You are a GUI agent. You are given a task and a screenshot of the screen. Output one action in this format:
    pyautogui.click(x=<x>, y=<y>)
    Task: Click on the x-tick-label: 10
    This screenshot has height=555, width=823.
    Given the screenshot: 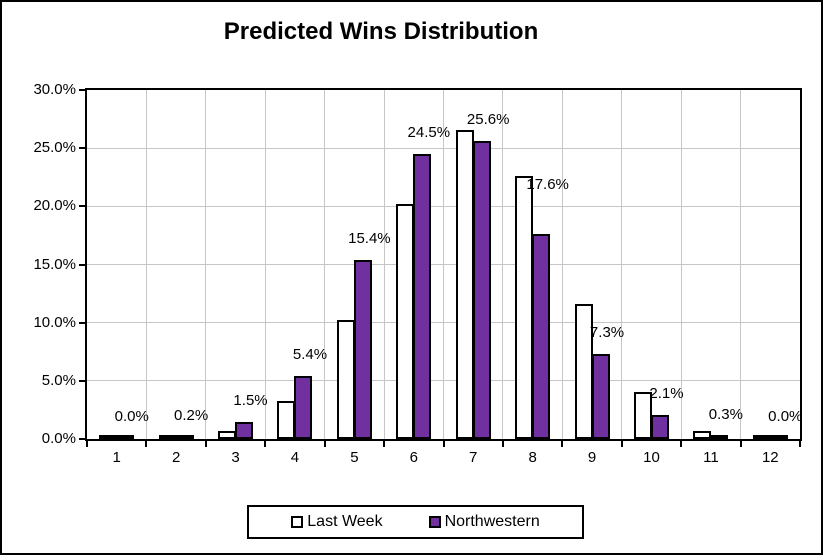 What is the action you would take?
    pyautogui.click(x=651, y=457)
    